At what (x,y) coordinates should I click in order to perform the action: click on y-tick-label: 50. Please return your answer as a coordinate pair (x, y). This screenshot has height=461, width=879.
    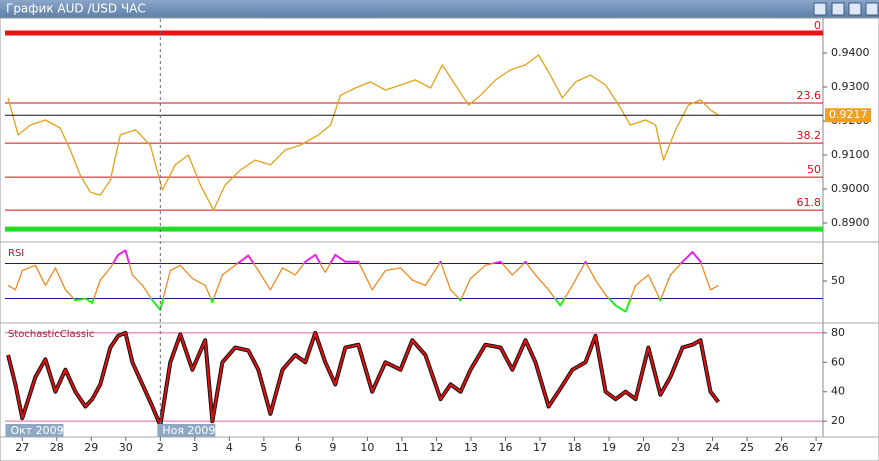
    Looking at the image, I should click on (838, 280).